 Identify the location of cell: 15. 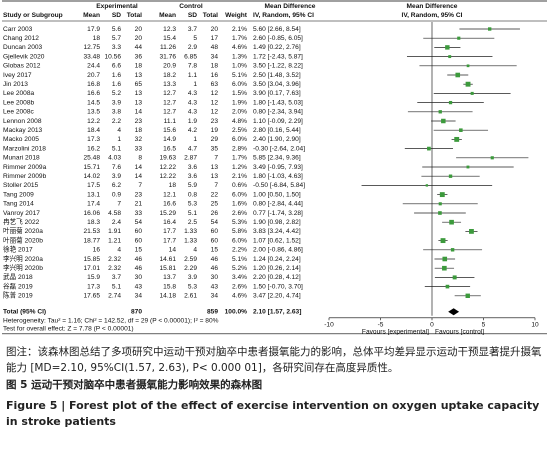
(215, 250).